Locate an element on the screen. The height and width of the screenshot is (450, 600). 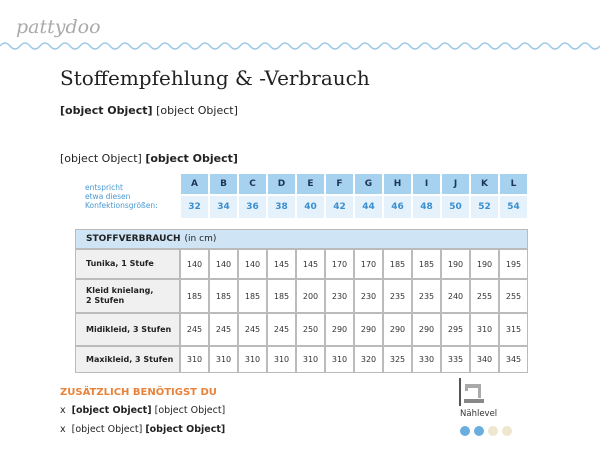
row-label: Midikleid, 3 Stufen is located at coordinates (127, 329).